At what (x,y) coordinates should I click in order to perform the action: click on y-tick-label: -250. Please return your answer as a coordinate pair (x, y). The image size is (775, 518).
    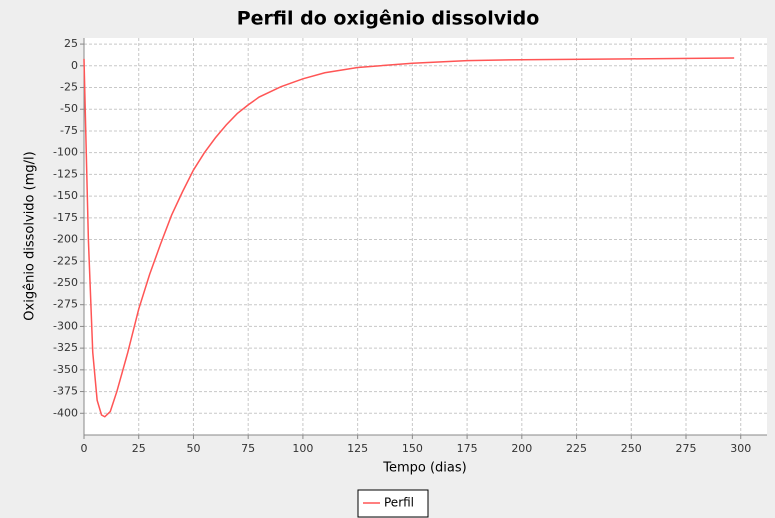
    Looking at the image, I should click on (65, 282).